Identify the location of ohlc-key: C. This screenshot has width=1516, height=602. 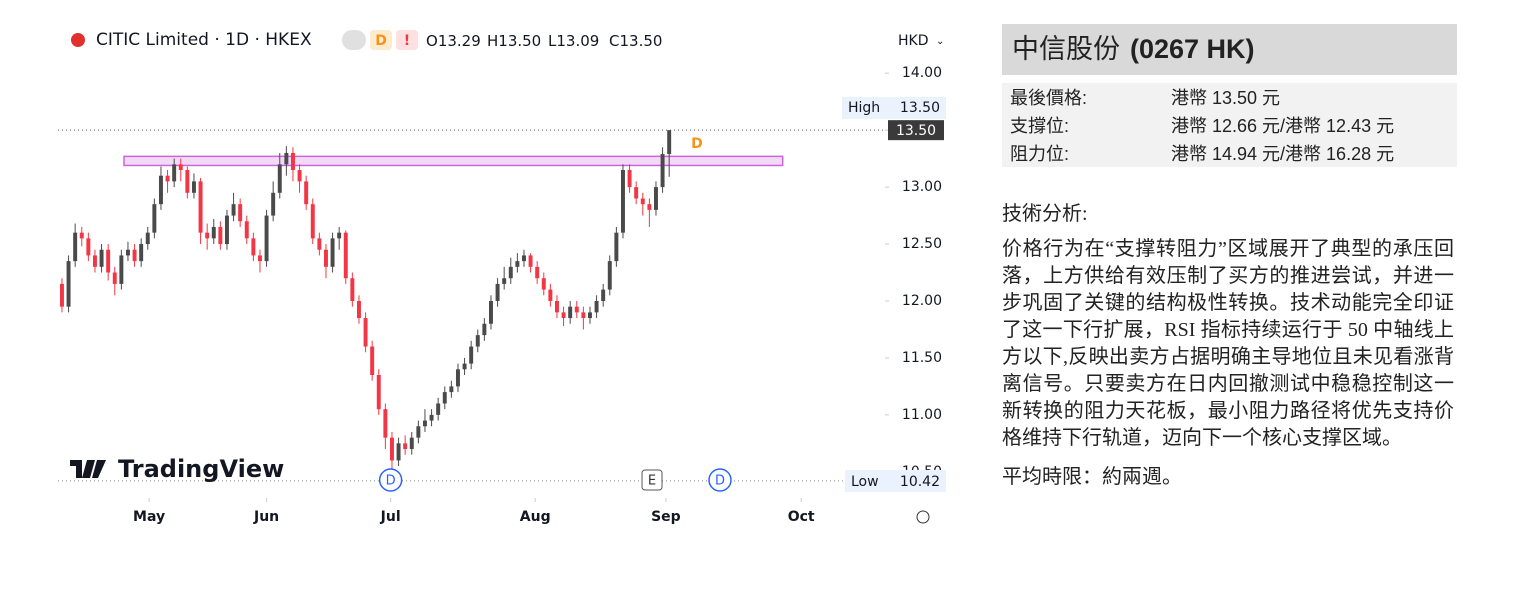
(614, 41).